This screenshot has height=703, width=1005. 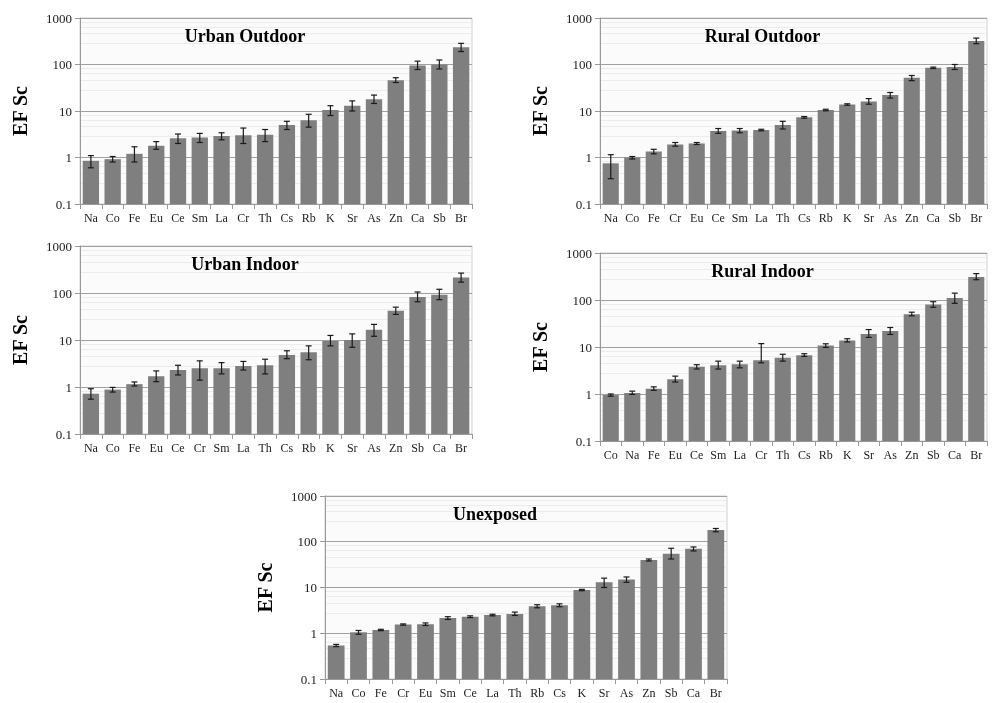 I want to click on chart-title: Urban Outdoor, so click(x=245, y=36).